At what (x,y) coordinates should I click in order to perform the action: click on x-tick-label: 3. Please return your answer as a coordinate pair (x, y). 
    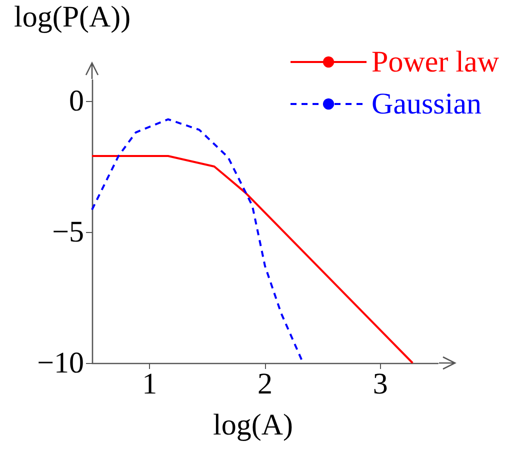
    Looking at the image, I should click on (380, 384).